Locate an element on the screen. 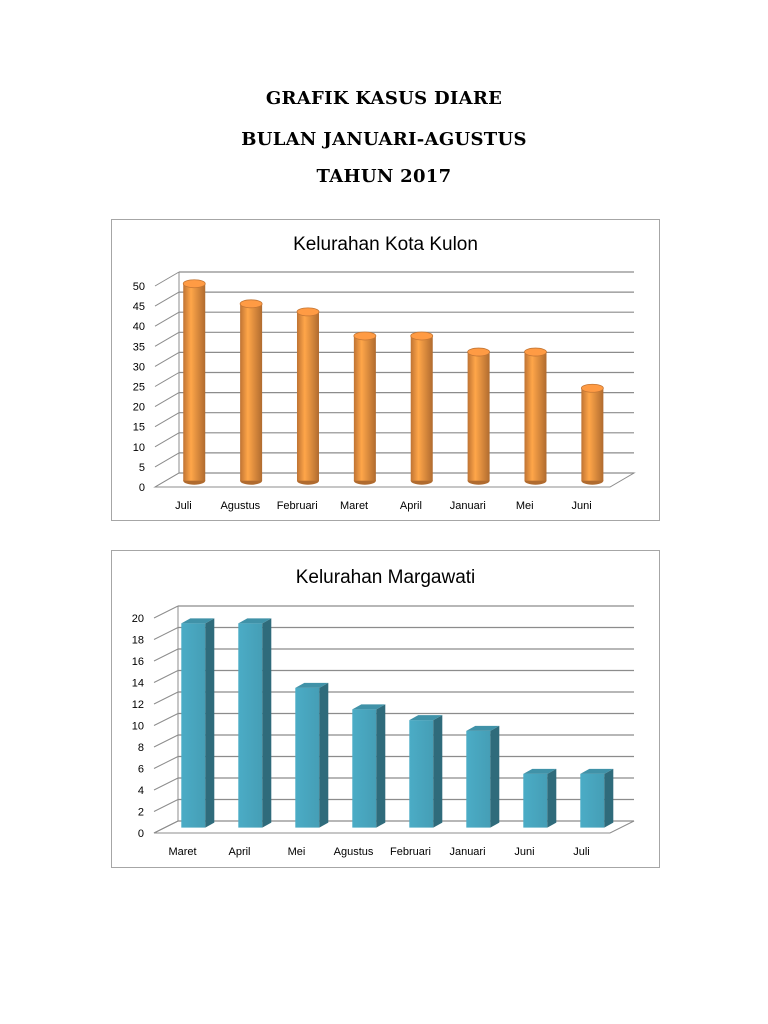 The image size is (768, 1024). chart-title: Kelurahan Kota Kulon is located at coordinates (385, 244).